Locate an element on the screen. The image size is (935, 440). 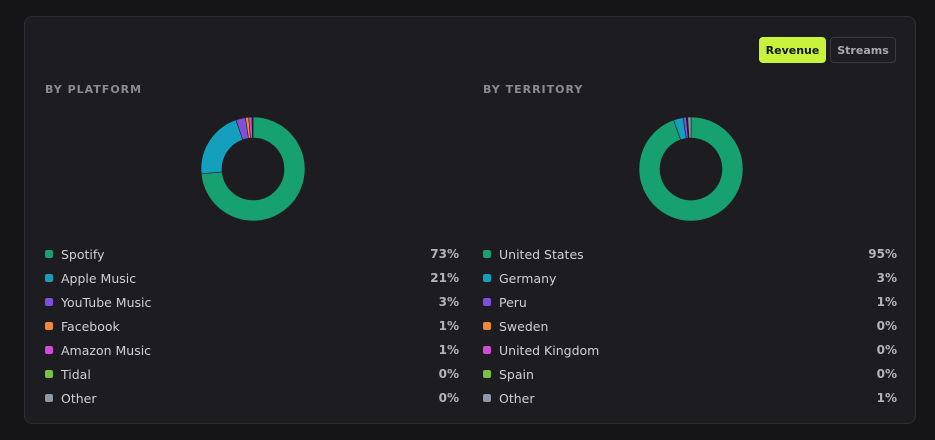
donut-slice-united-states is located at coordinates (691, 169).